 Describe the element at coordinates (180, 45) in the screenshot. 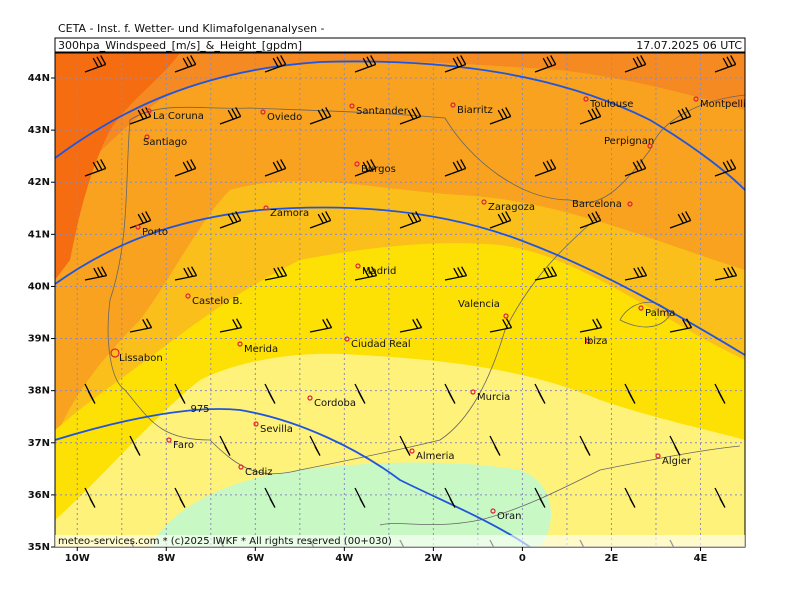

I see `header-subtitle: 300hpa_Windspeed_[m/s]_&_Height_[gpdm]` at that location.